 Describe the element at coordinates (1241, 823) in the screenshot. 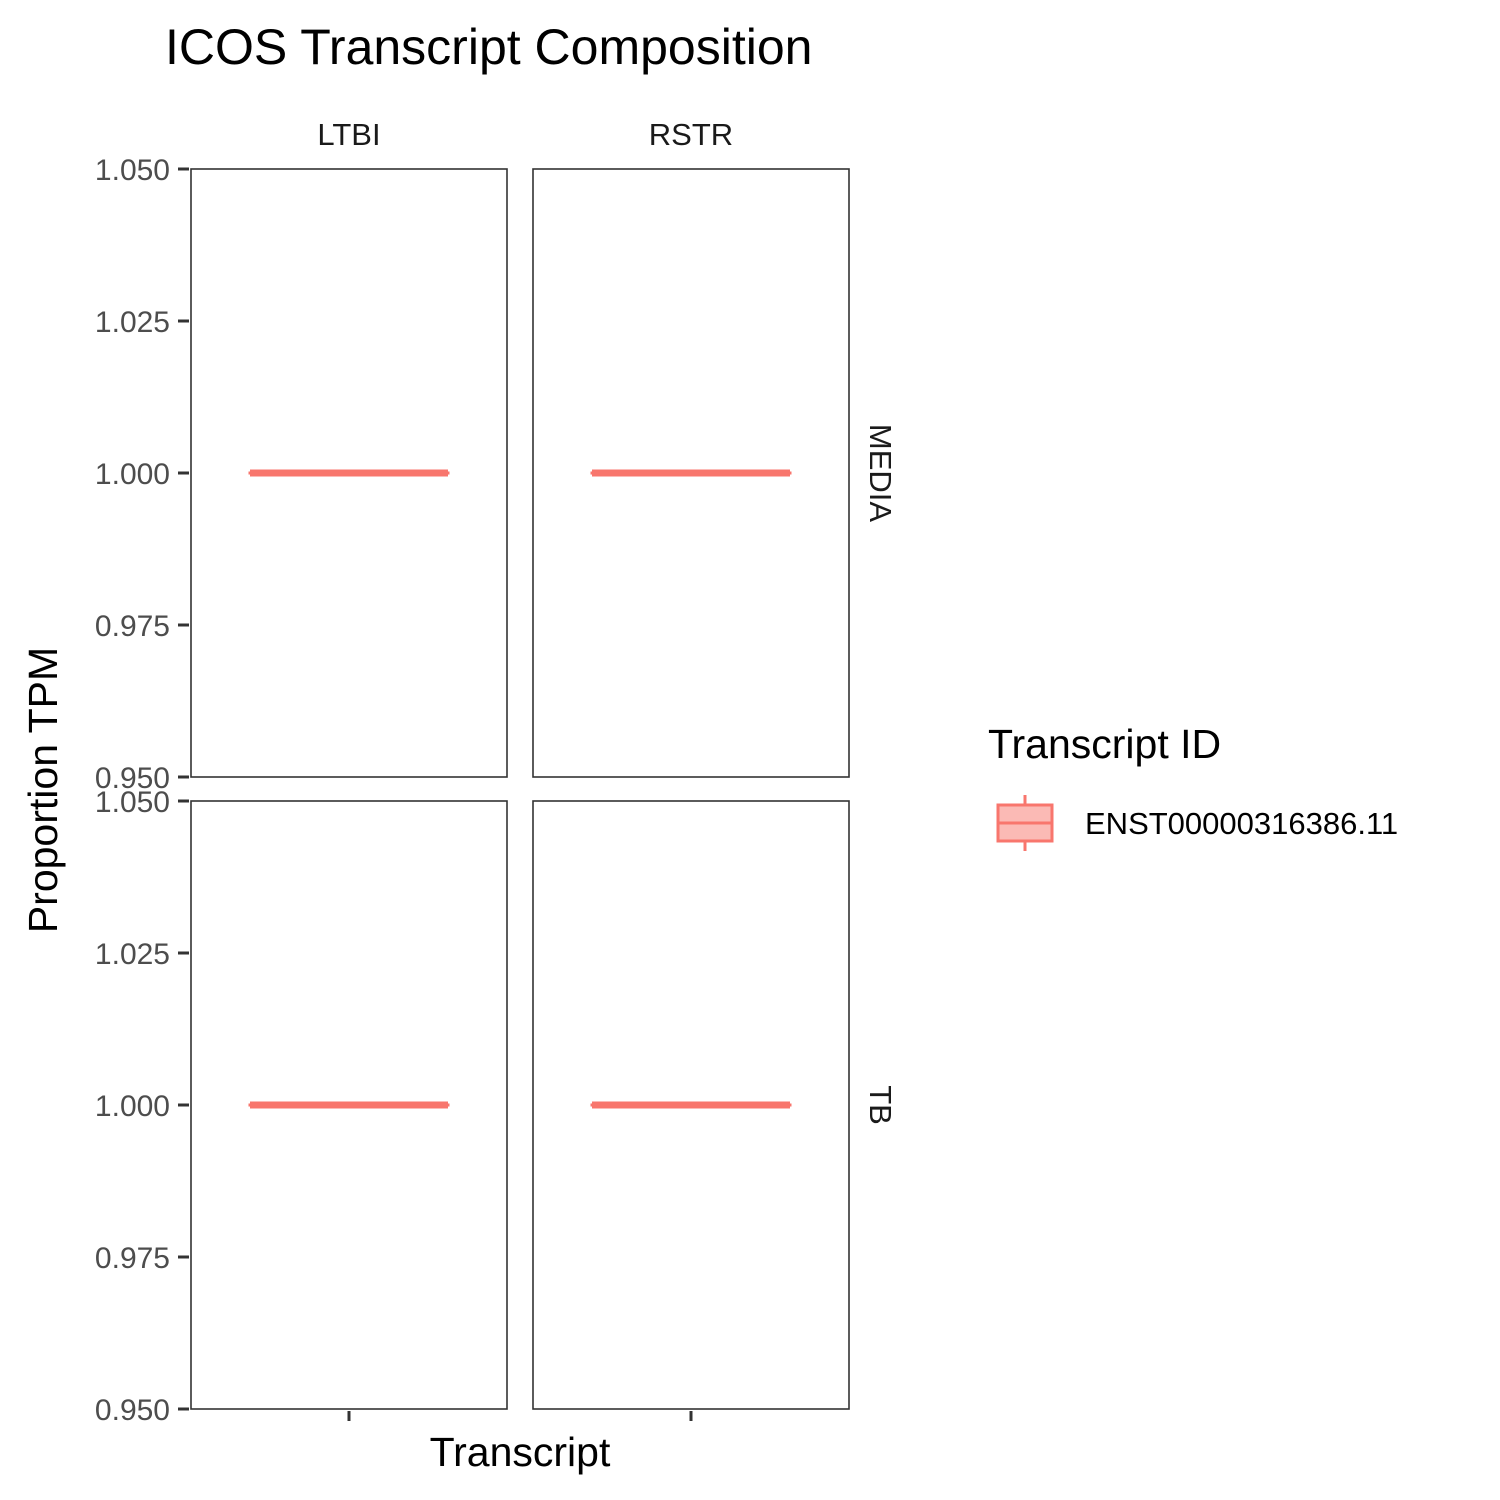

I see `legend-entry-label: ENST00000316386.11` at that location.